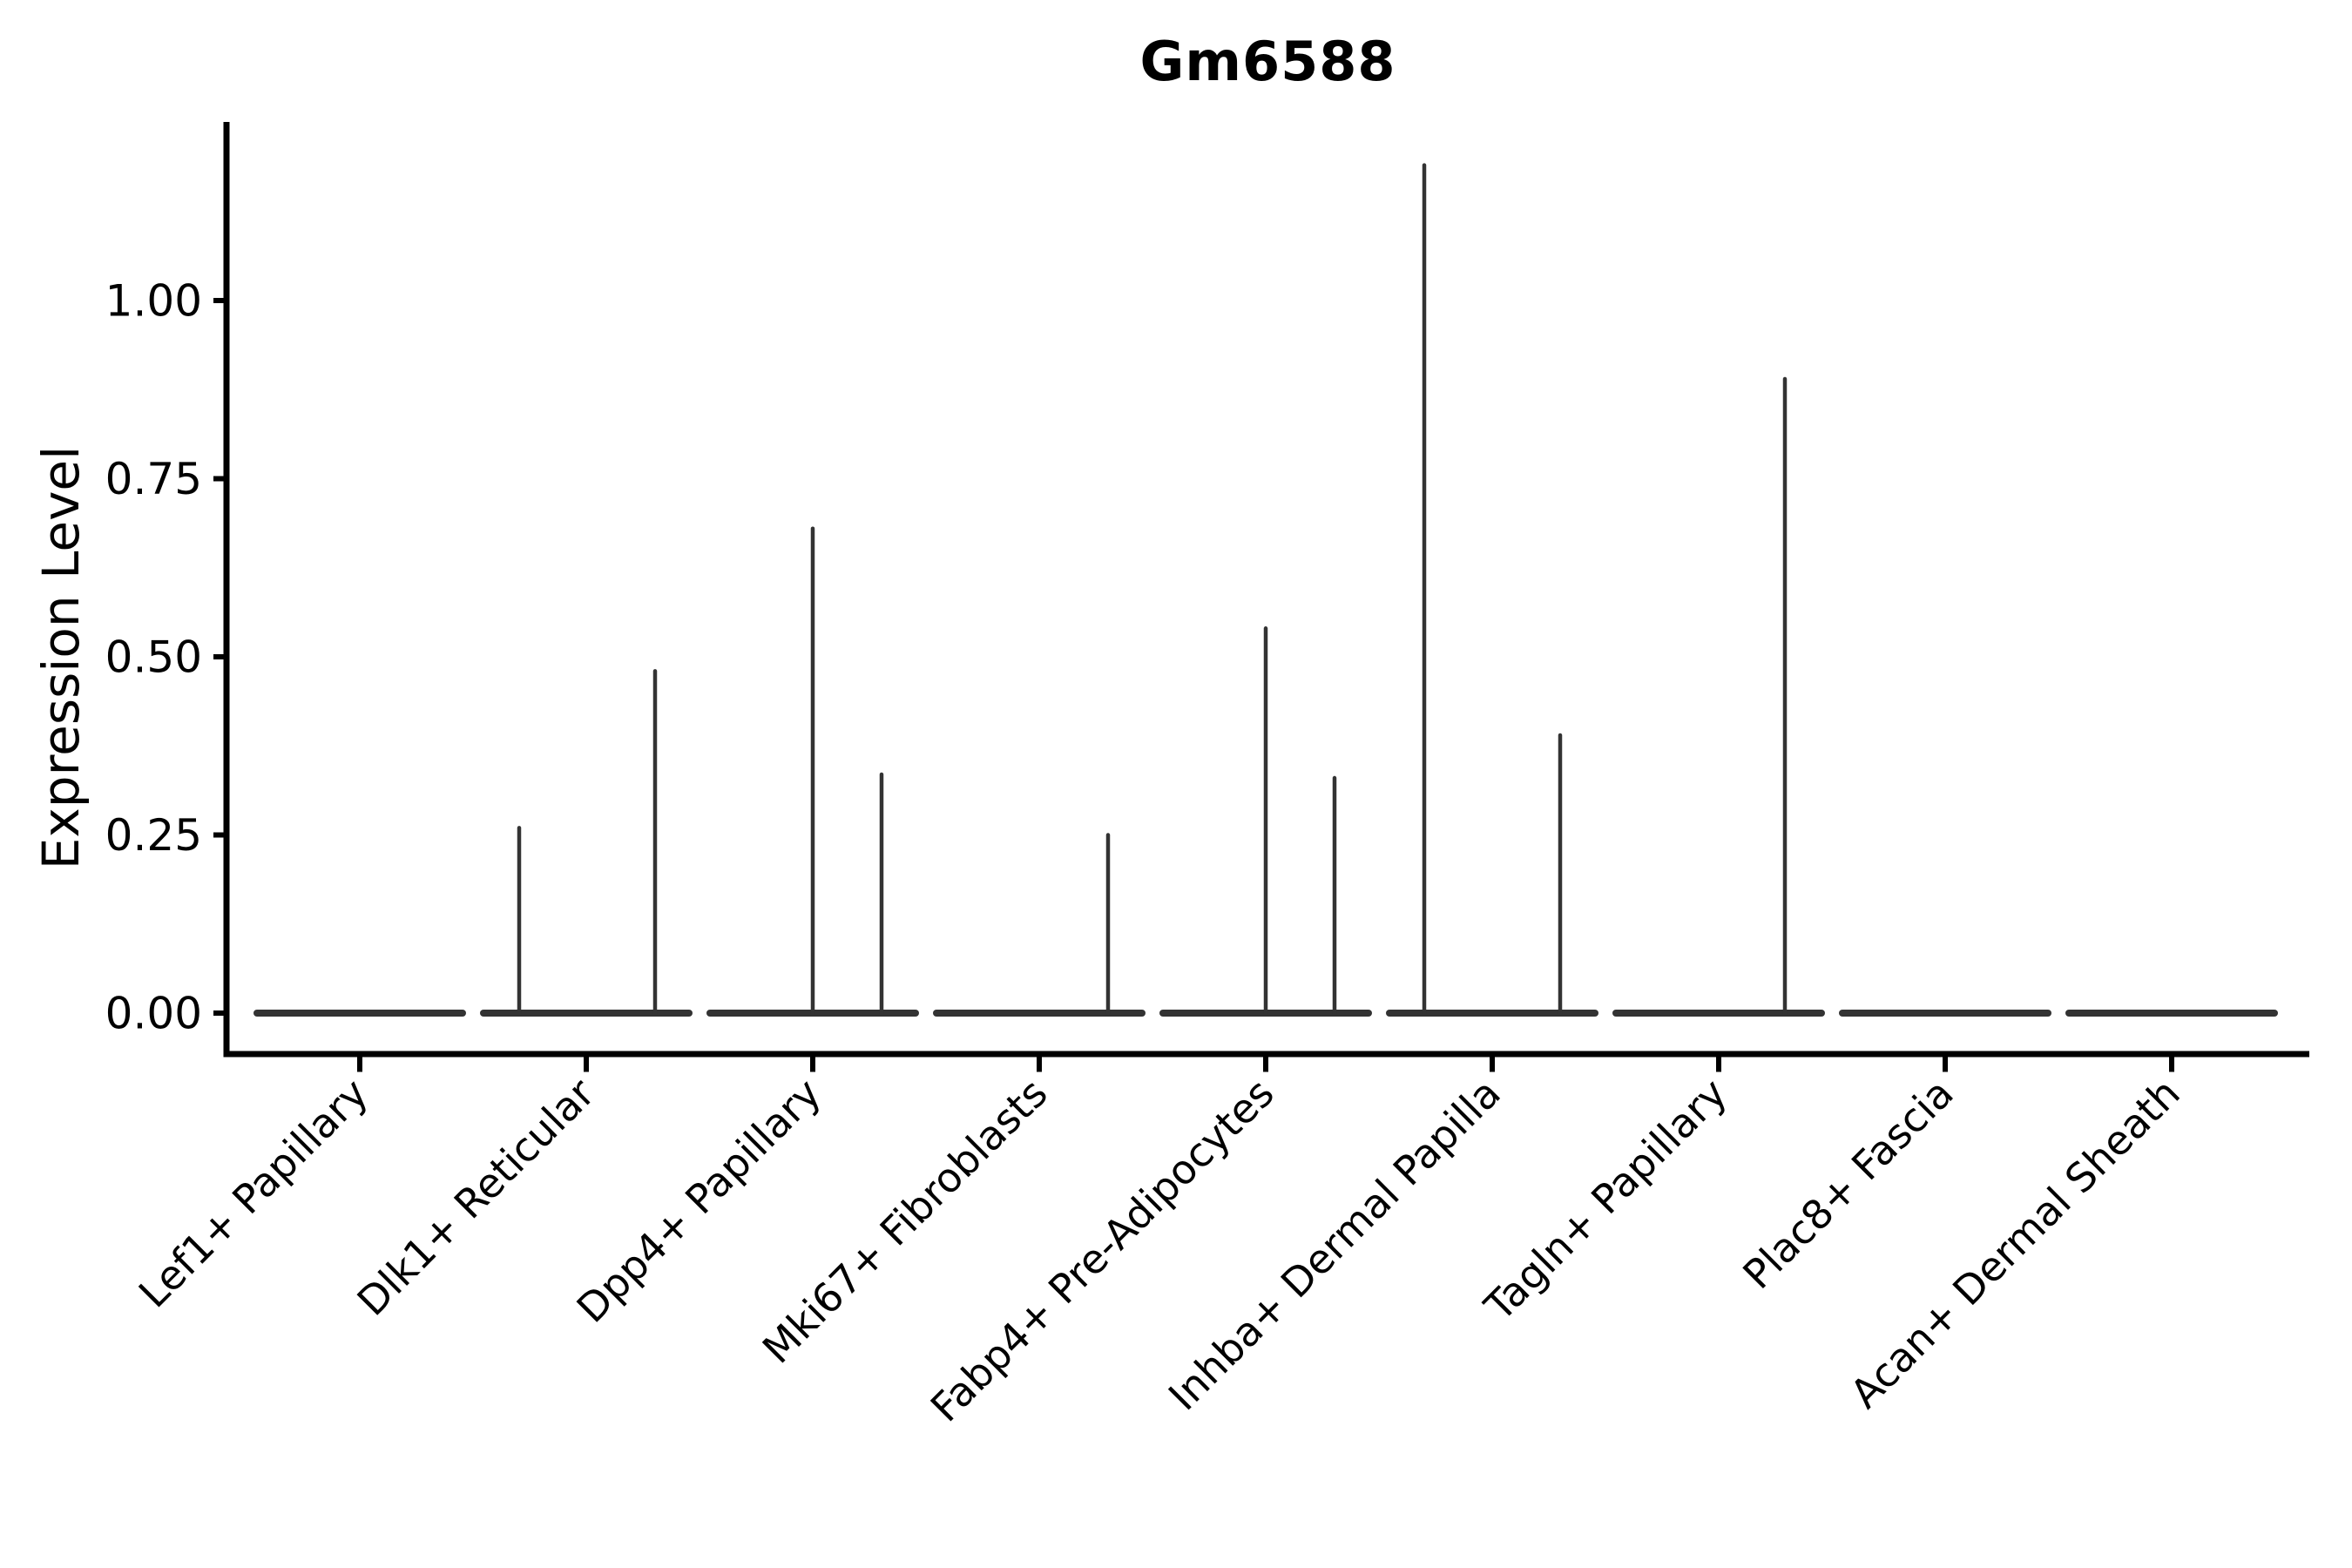 Image resolution: width=2352 pixels, height=1568 pixels. I want to click on y-tick-label: 0.00, so click(153, 1014).